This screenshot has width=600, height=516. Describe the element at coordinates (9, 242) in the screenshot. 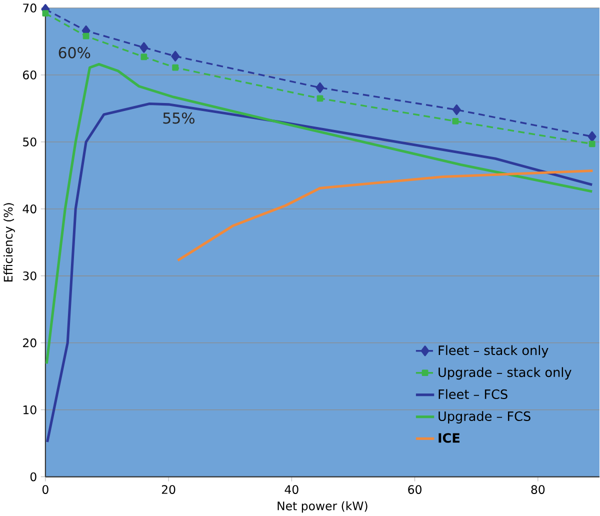

I see `y-axis-title: Efficiency (%)` at that location.